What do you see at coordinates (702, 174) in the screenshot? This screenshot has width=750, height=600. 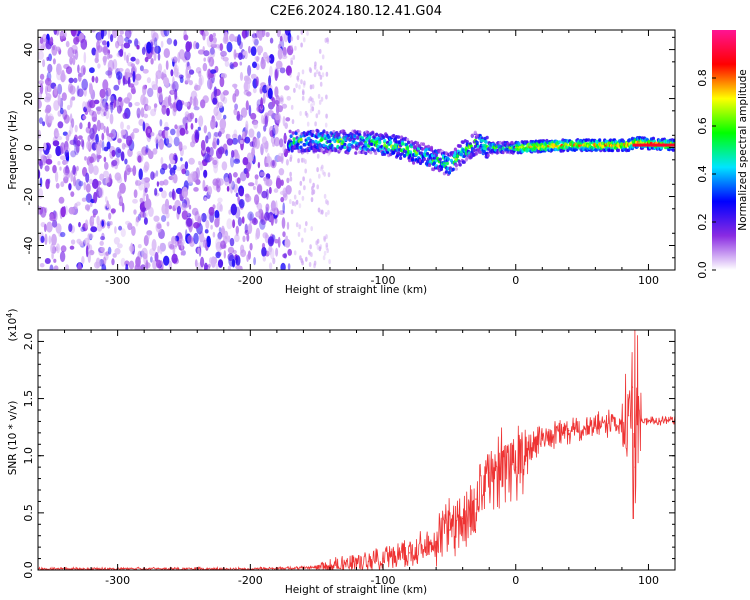 I see `colorbar-tick-label: 0.4` at bounding box center [702, 174].